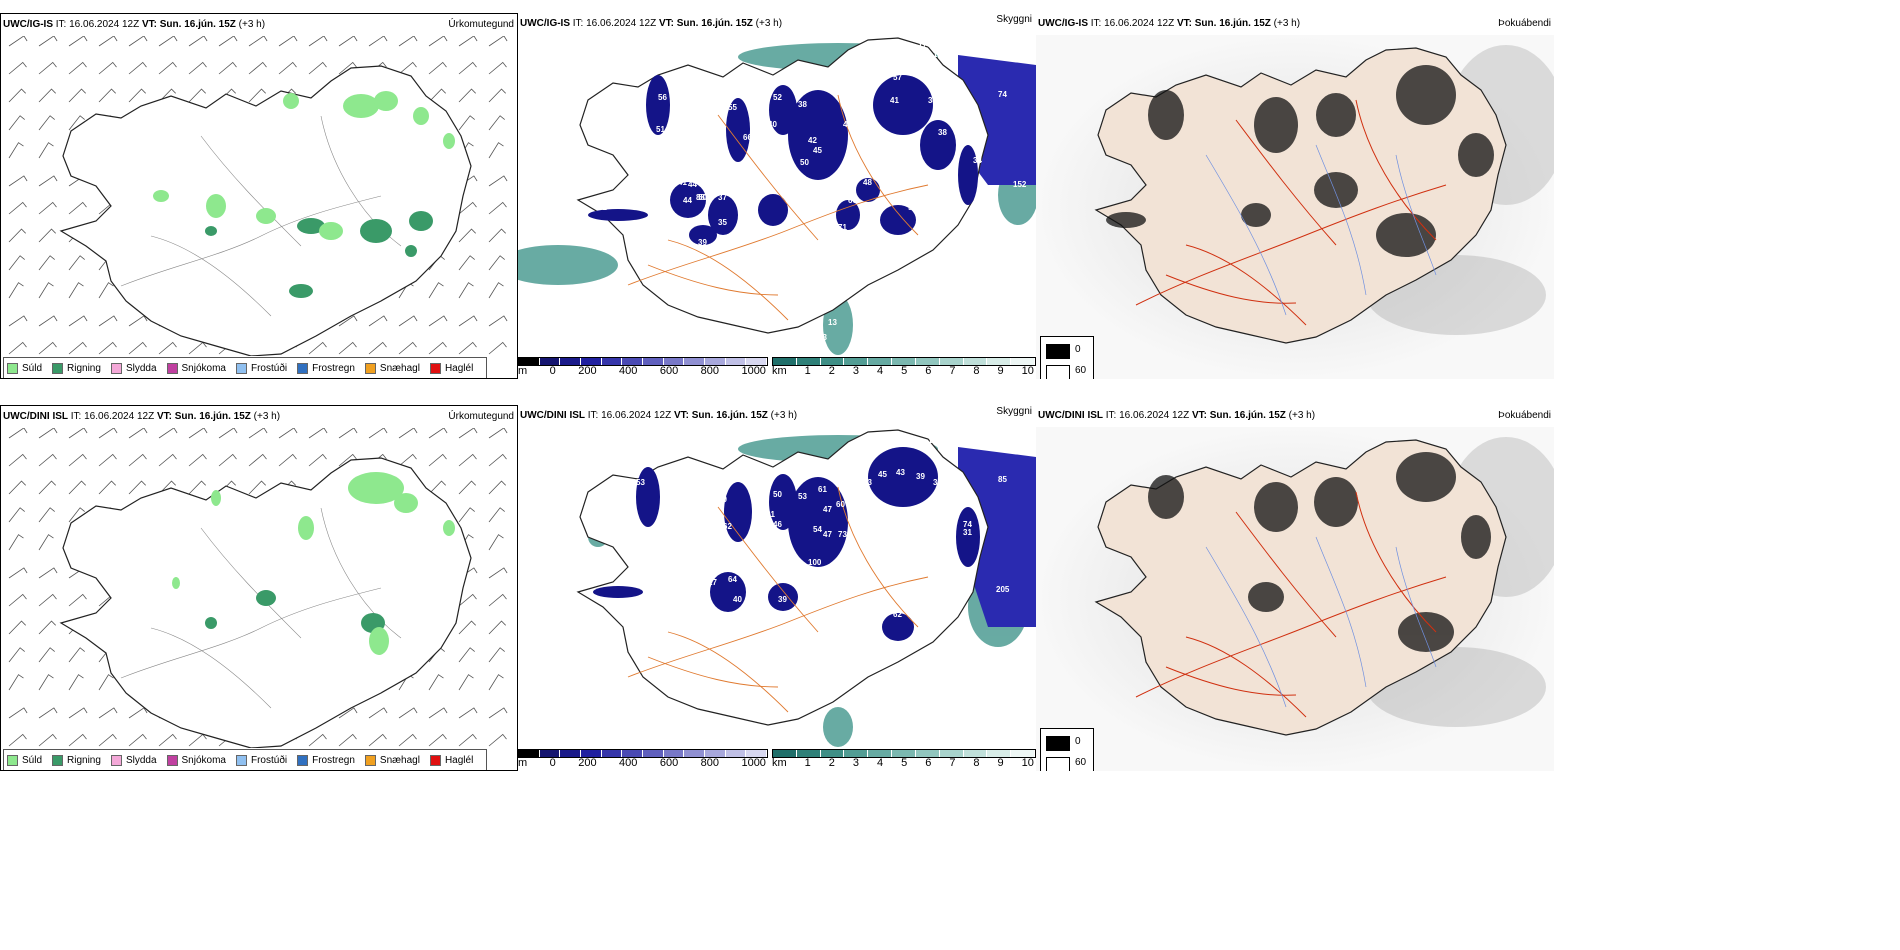 The image size is (1900, 950). Describe the element at coordinates (831, 763) in the screenshot. I see `colorbar-tick-label: 2` at that location.